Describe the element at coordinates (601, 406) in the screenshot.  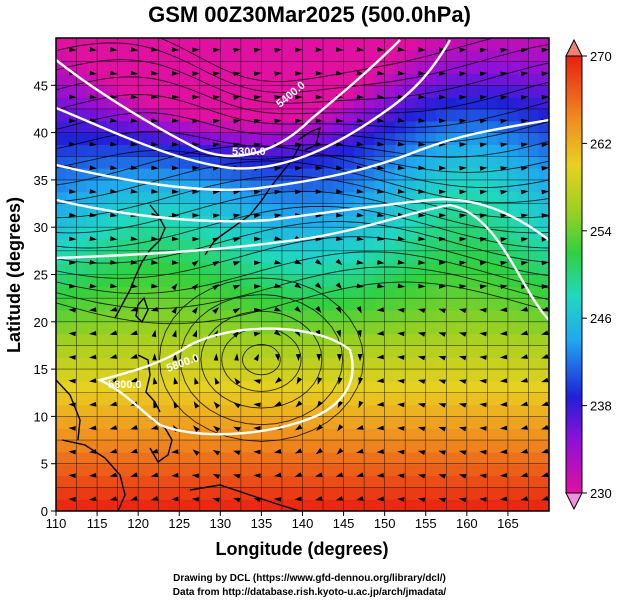
I see `colorbar-tick-label: 238` at that location.